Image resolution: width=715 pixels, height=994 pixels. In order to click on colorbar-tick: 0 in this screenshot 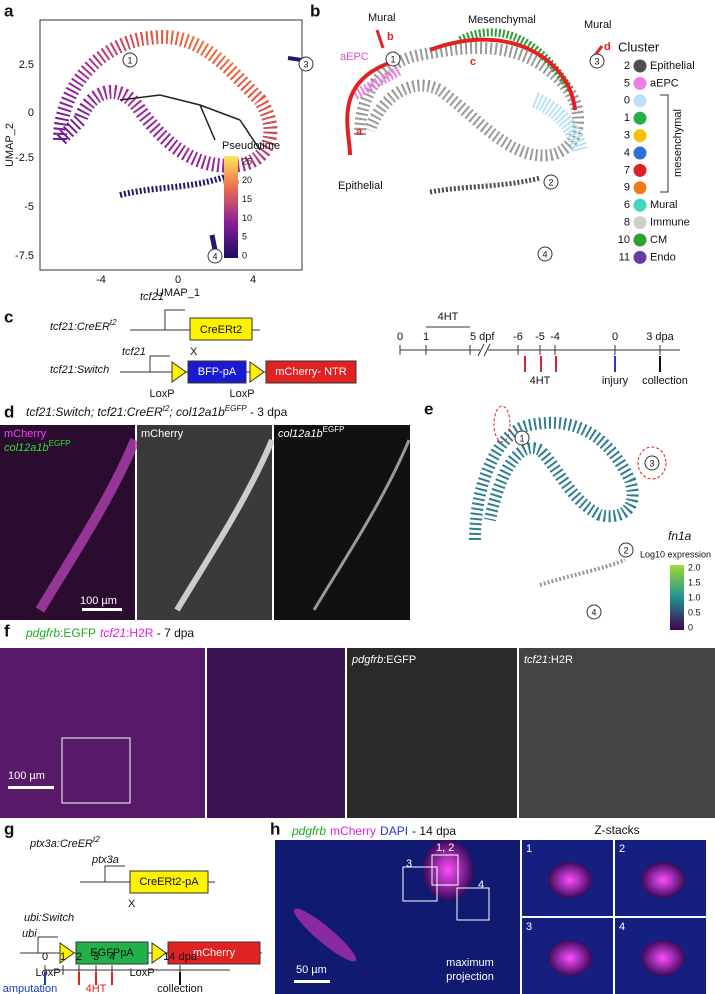, I will do `click(244, 255)`.